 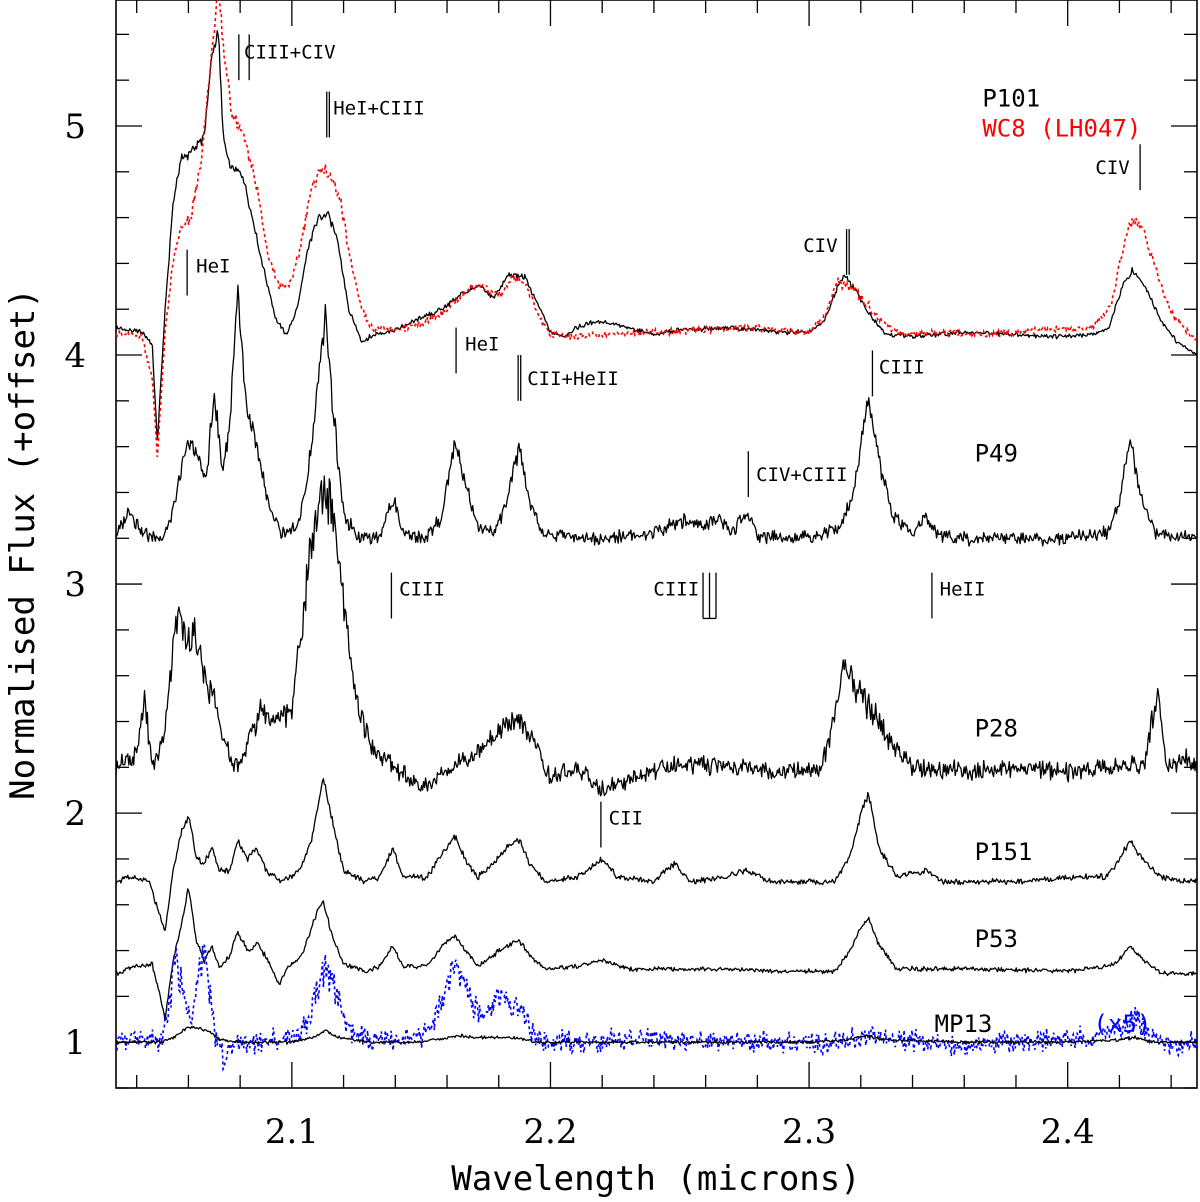 What do you see at coordinates (550, 1132) in the screenshot?
I see `x-tick-label: 2.2` at bounding box center [550, 1132].